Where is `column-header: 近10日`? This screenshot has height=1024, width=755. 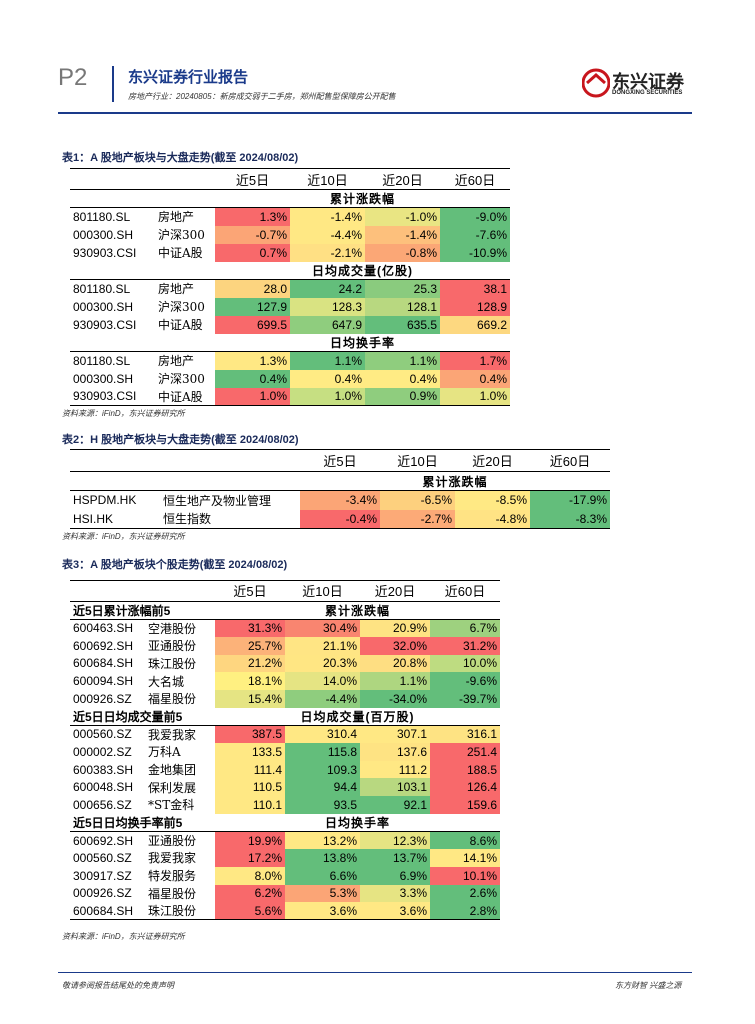 column-header: 近10日 is located at coordinates (417, 460).